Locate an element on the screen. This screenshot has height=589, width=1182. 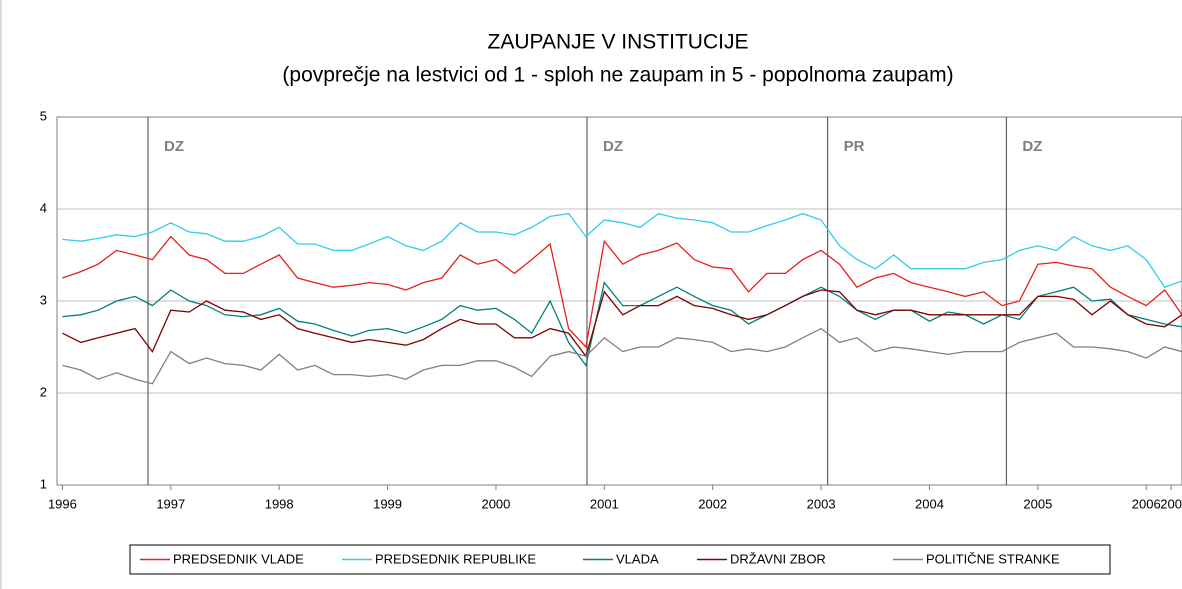
legend-label: VLADA is located at coordinates (637, 558).